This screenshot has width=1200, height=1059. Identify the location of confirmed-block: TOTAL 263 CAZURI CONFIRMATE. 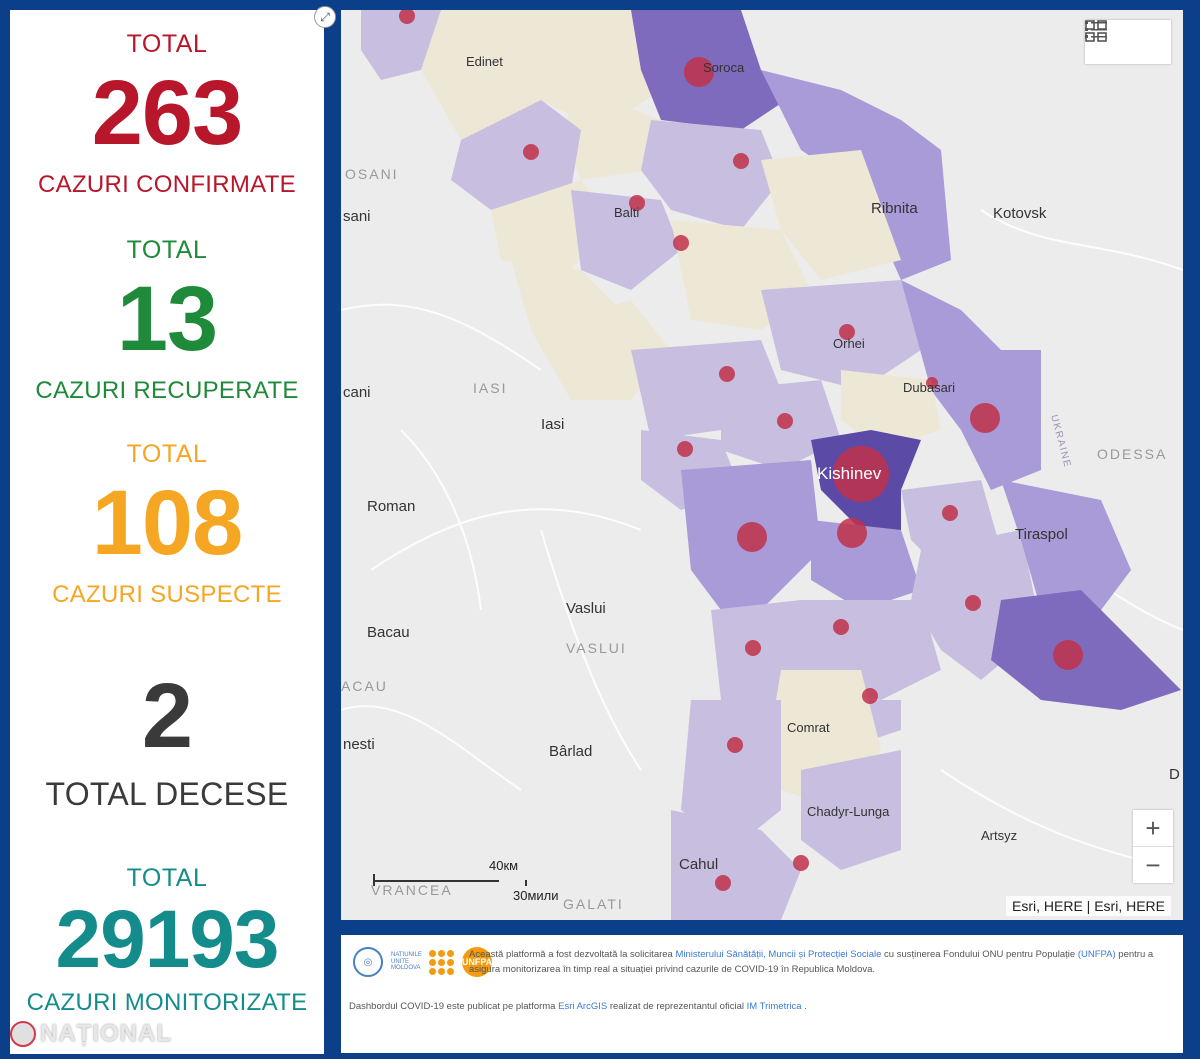
(167, 114).